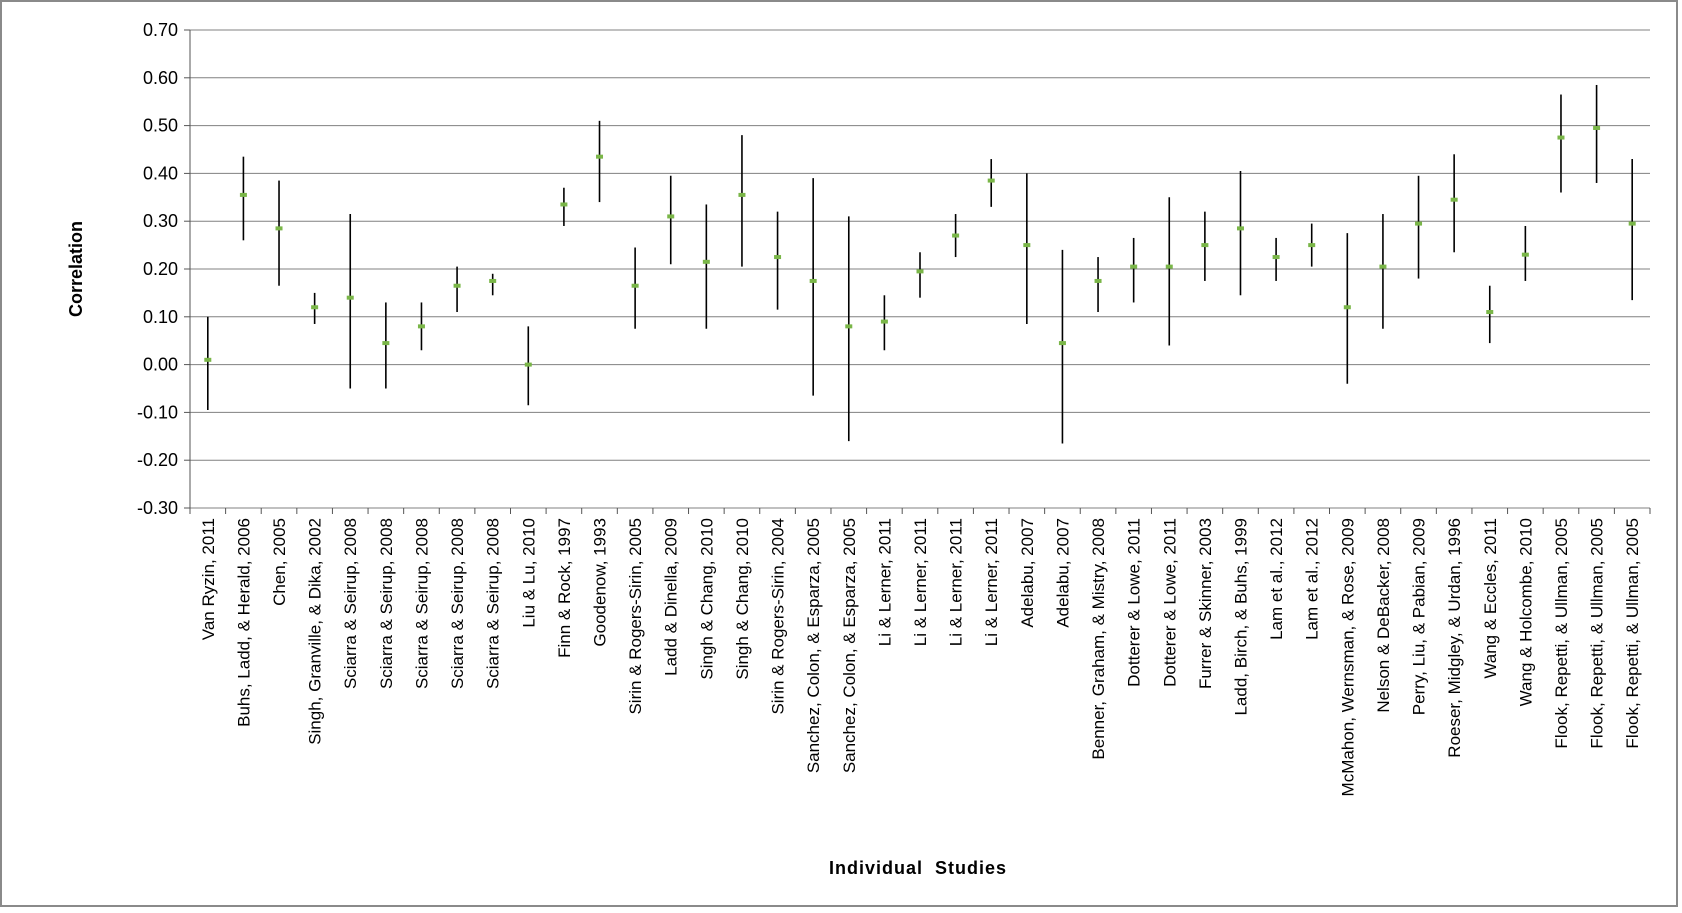 This screenshot has width=1682, height=913. What do you see at coordinates (1490, 598) in the screenshot?
I see `x-category-label: Wang & Eccles, 2011` at bounding box center [1490, 598].